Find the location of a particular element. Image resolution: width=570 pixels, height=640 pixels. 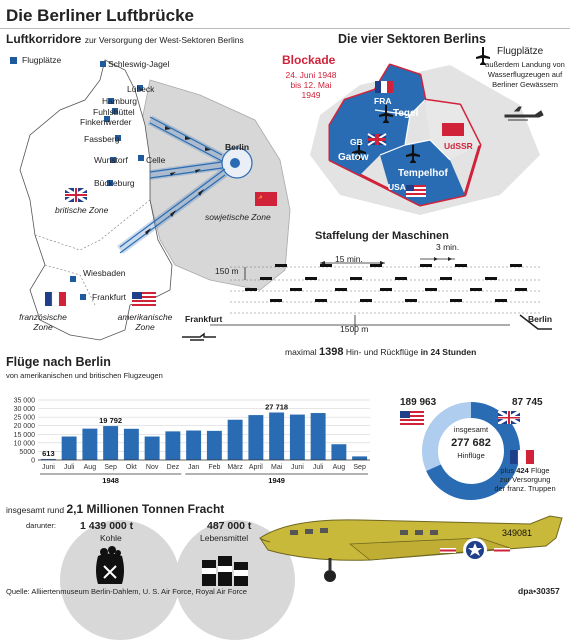

airport-label-gatow: Gatow is located at coordinates (353, 157).